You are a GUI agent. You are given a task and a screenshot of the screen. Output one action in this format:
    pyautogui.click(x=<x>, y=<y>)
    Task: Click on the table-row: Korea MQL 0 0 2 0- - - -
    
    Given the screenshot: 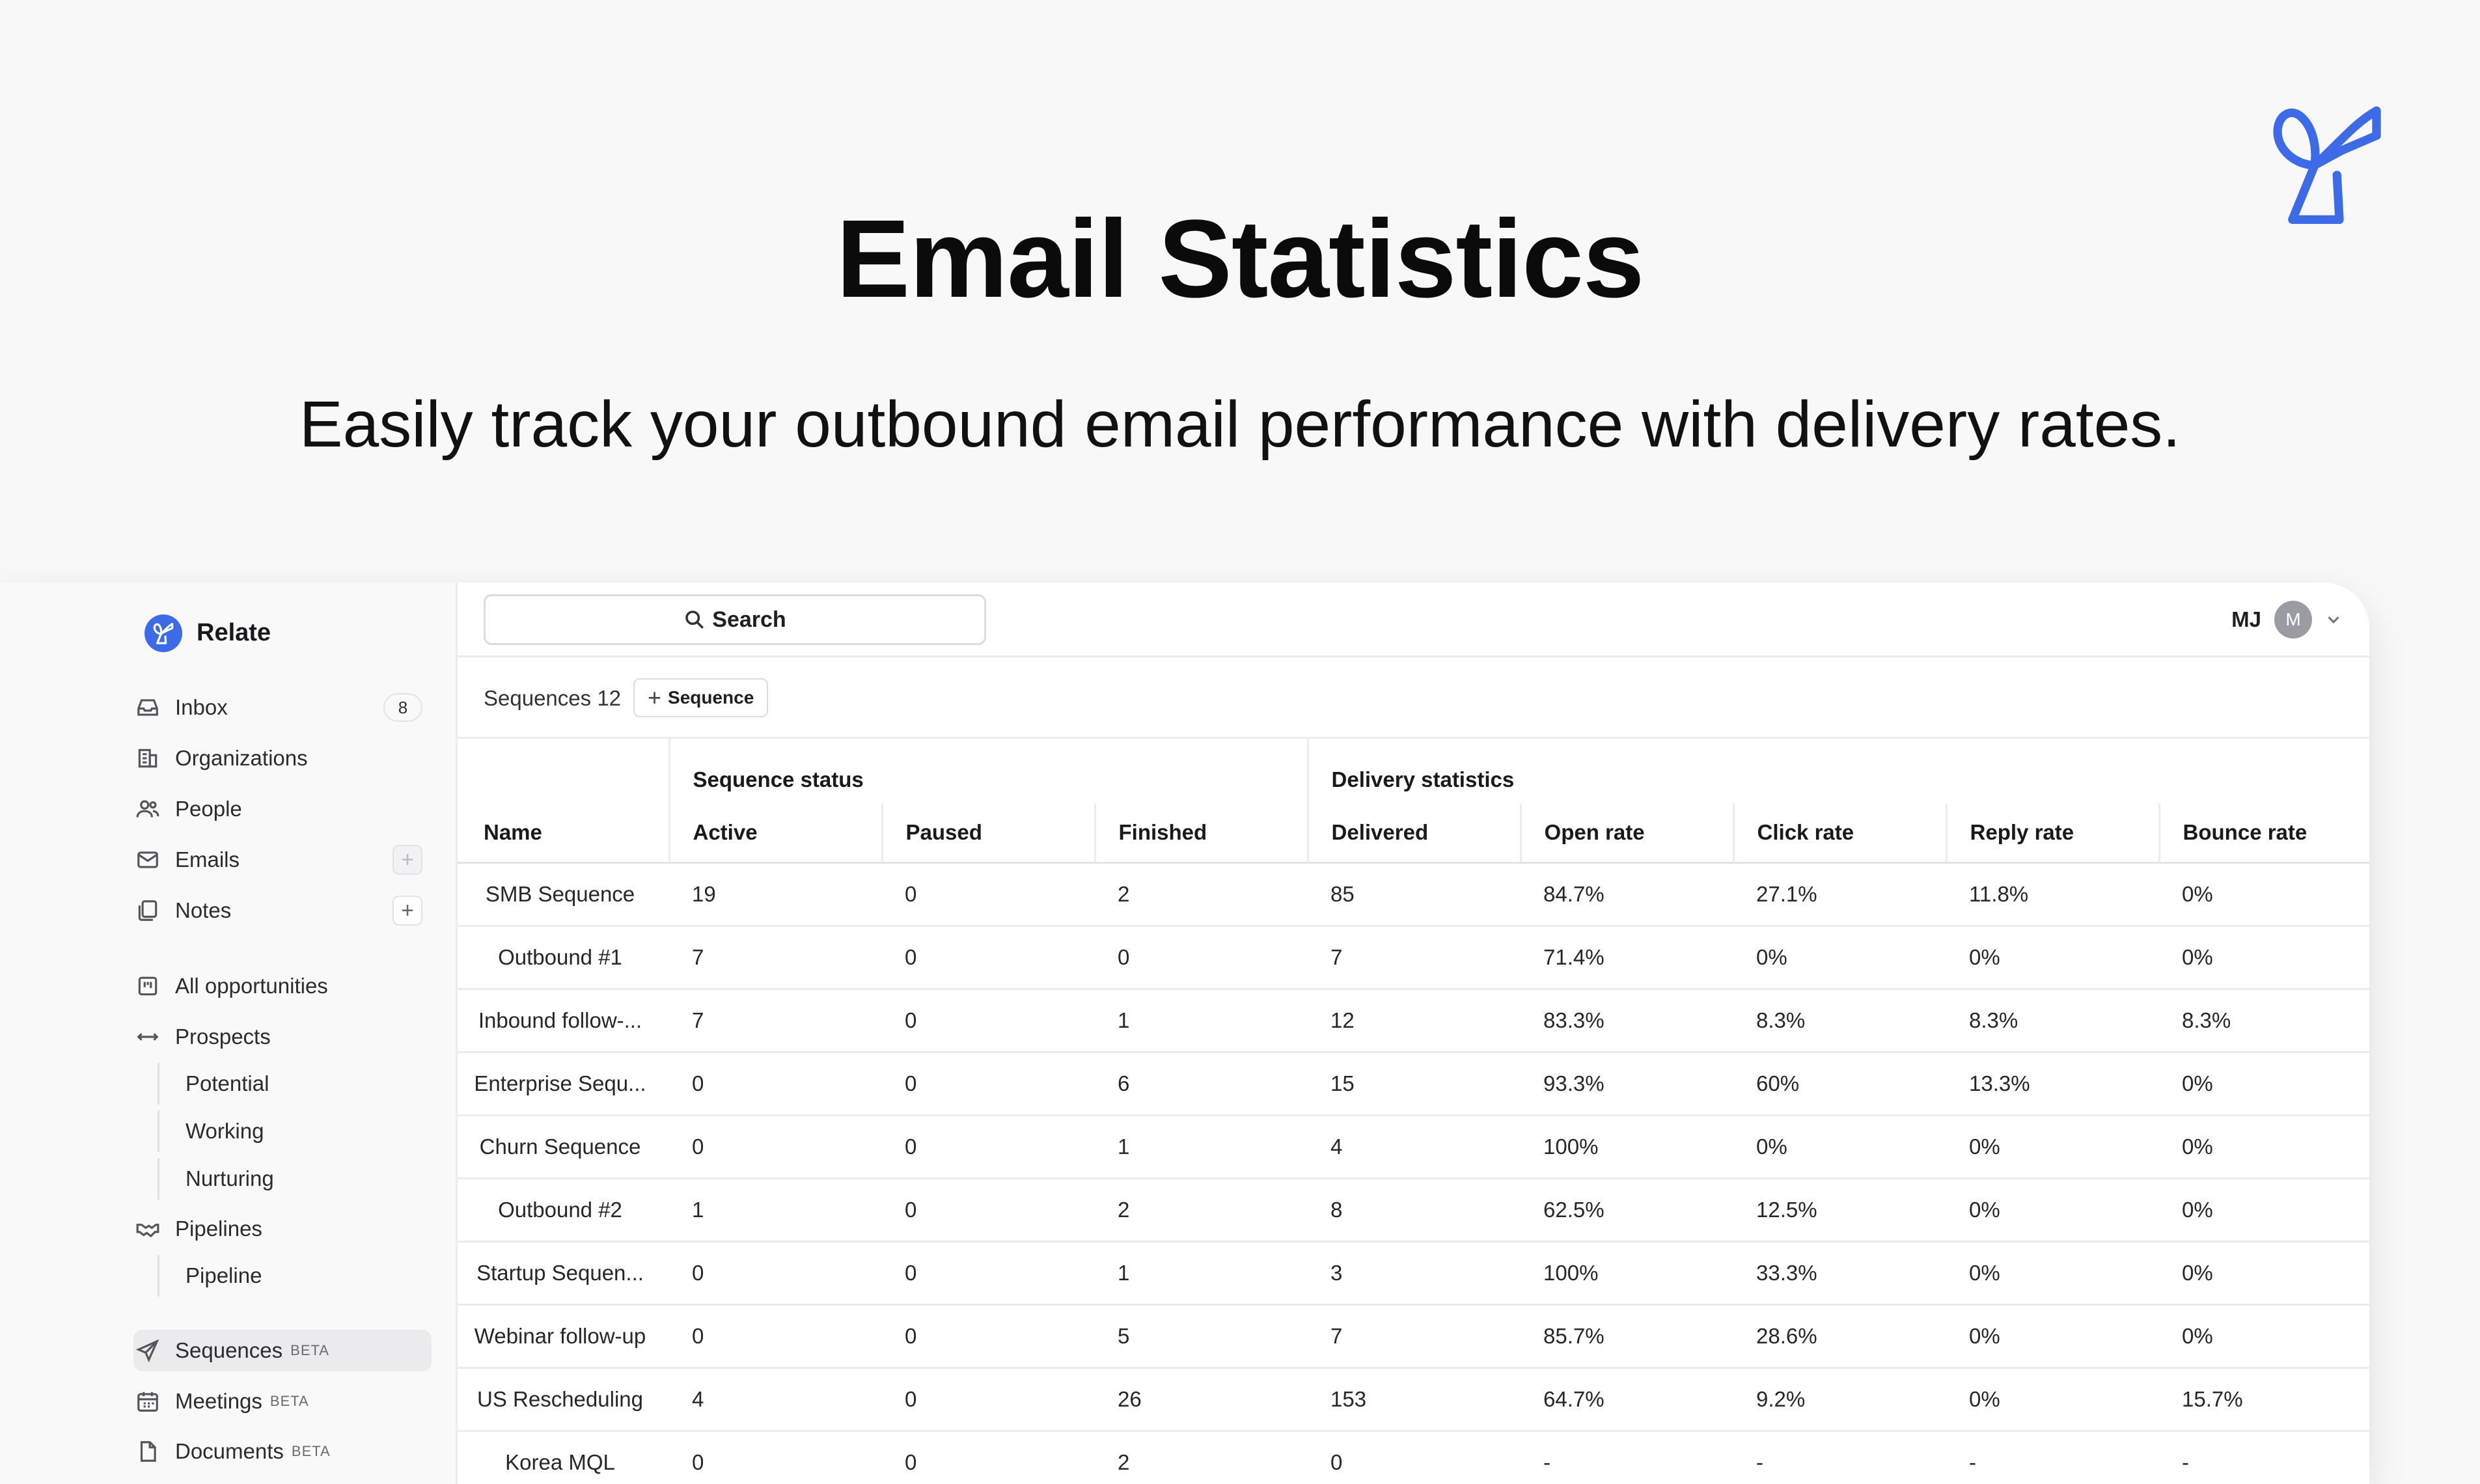 What is the action you would take?
    pyautogui.click(x=1413, y=1457)
    